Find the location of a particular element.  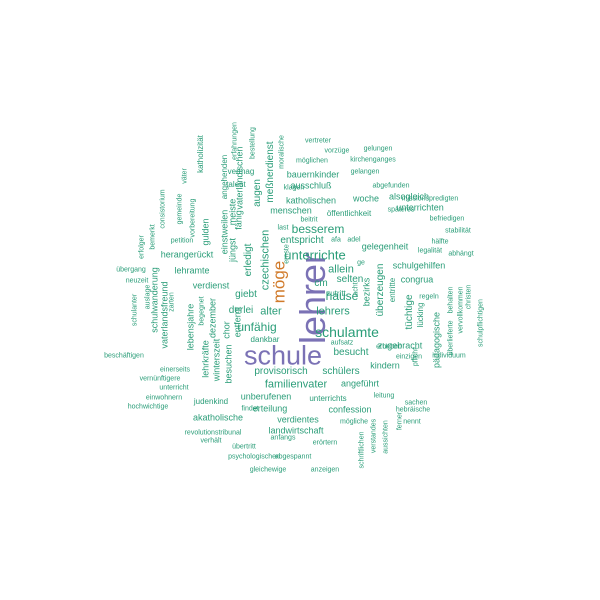

cloud-word: aussichten is located at coordinates (386, 437).